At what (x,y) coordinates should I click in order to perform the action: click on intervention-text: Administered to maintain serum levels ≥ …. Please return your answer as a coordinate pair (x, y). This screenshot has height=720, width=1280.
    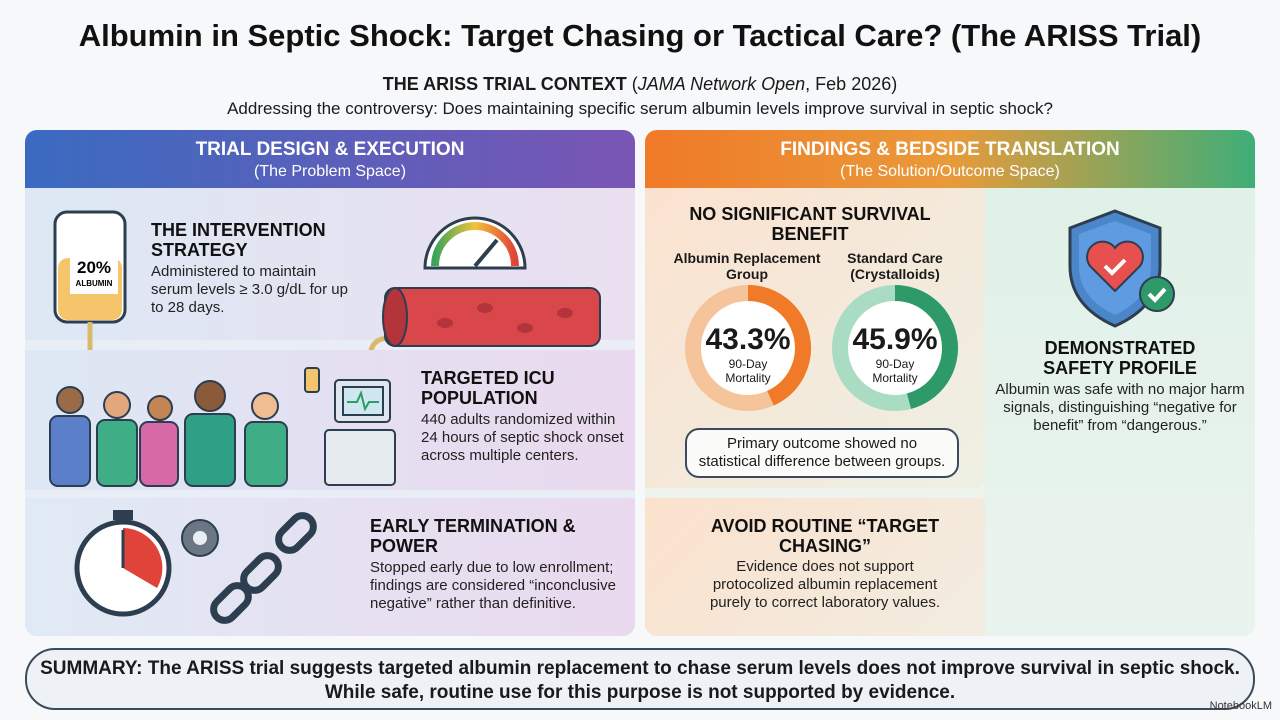
    Looking at the image, I should click on (249, 289).